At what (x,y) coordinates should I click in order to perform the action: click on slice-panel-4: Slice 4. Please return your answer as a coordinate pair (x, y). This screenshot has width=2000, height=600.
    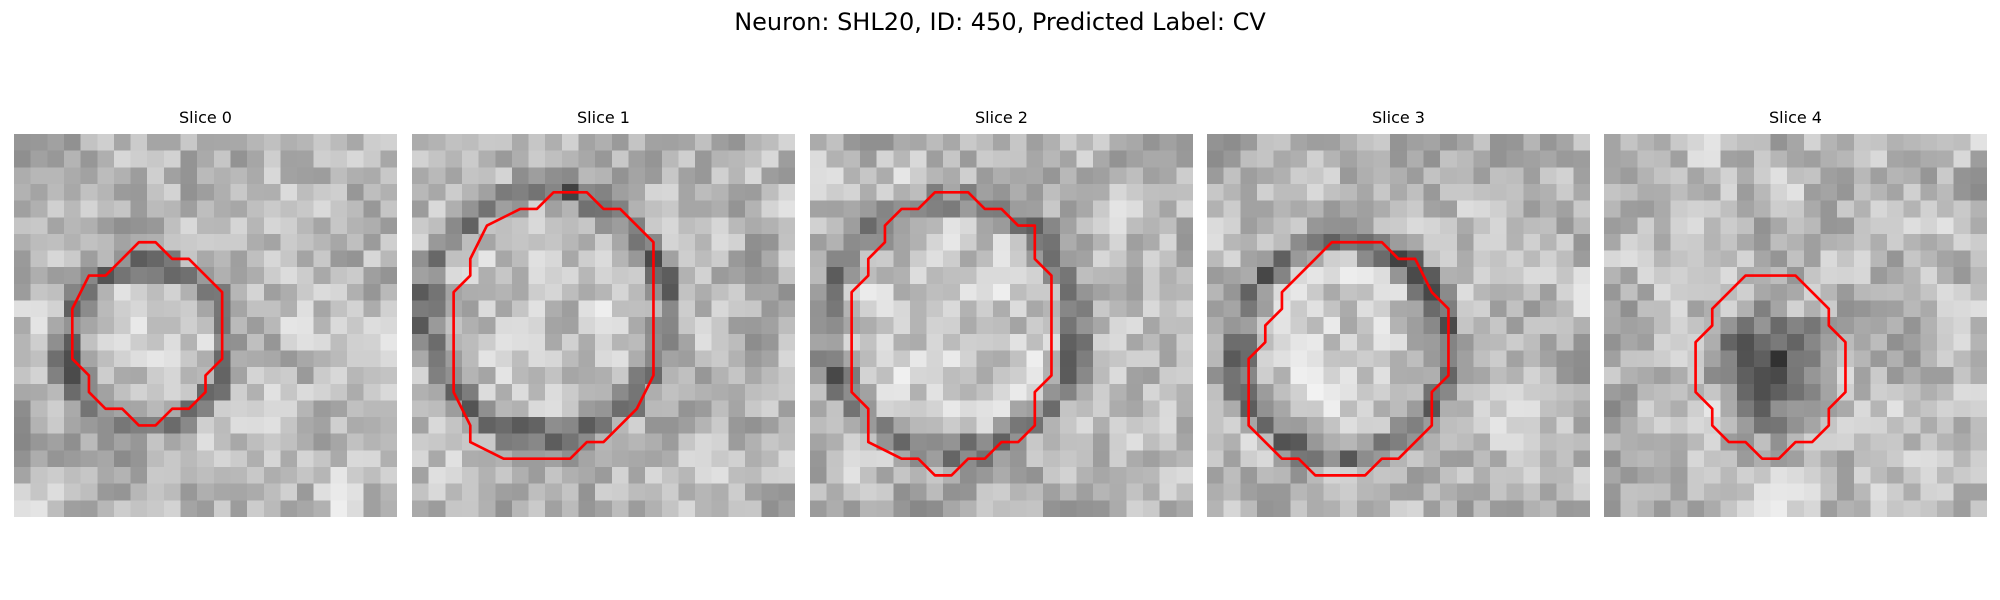
    Looking at the image, I should click on (1795, 313).